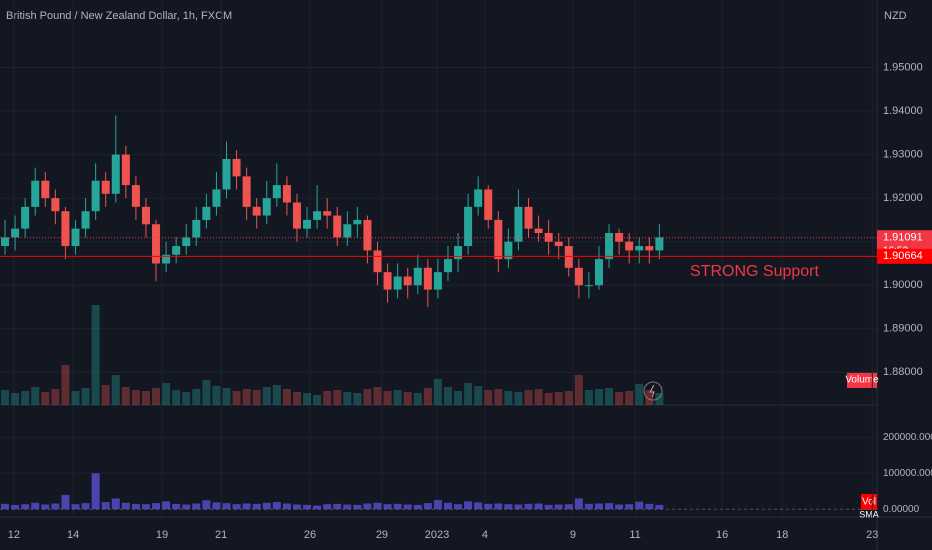 Image resolution: width=932 pixels, height=550 pixels. What do you see at coordinates (73, 535) in the screenshot?
I see `x-tick-label: 14` at bounding box center [73, 535].